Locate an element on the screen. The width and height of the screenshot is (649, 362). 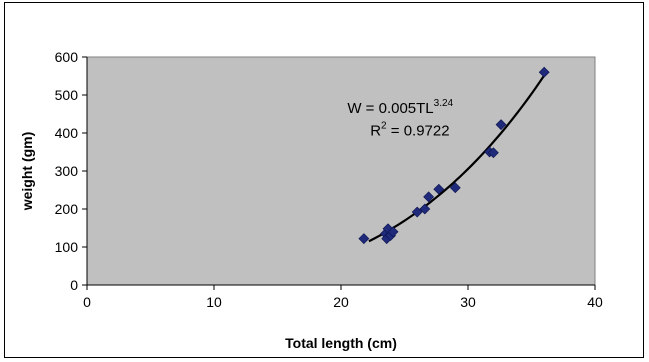
x-tick-label: 10 is located at coordinates (214, 302).